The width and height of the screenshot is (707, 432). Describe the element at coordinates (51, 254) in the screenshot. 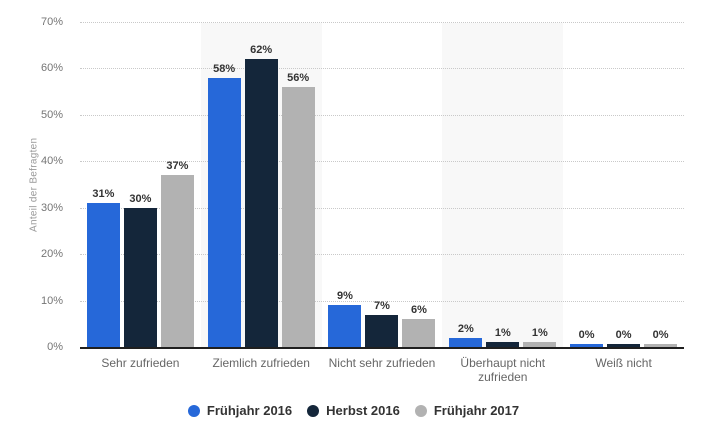

I see `y-tick-label: 20%` at that location.